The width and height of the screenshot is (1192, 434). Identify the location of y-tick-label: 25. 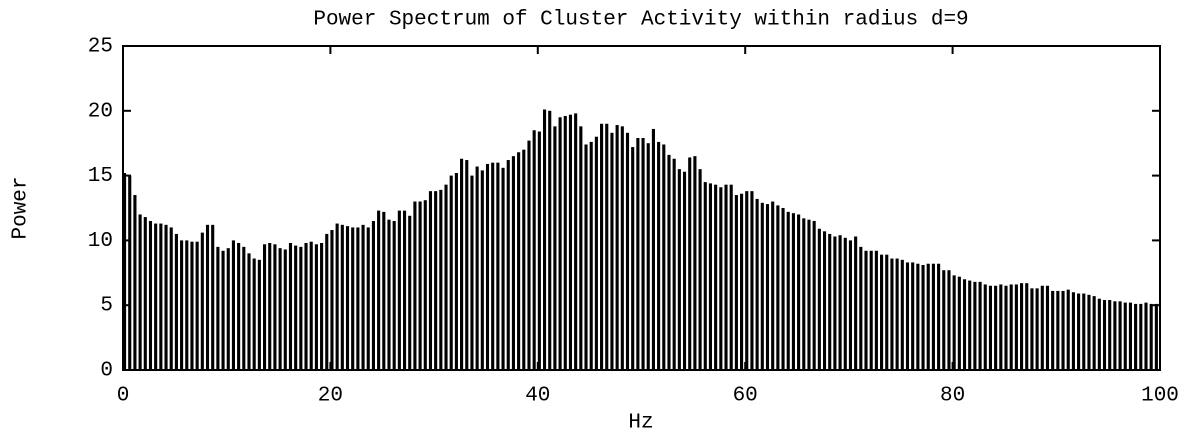
(100, 47).